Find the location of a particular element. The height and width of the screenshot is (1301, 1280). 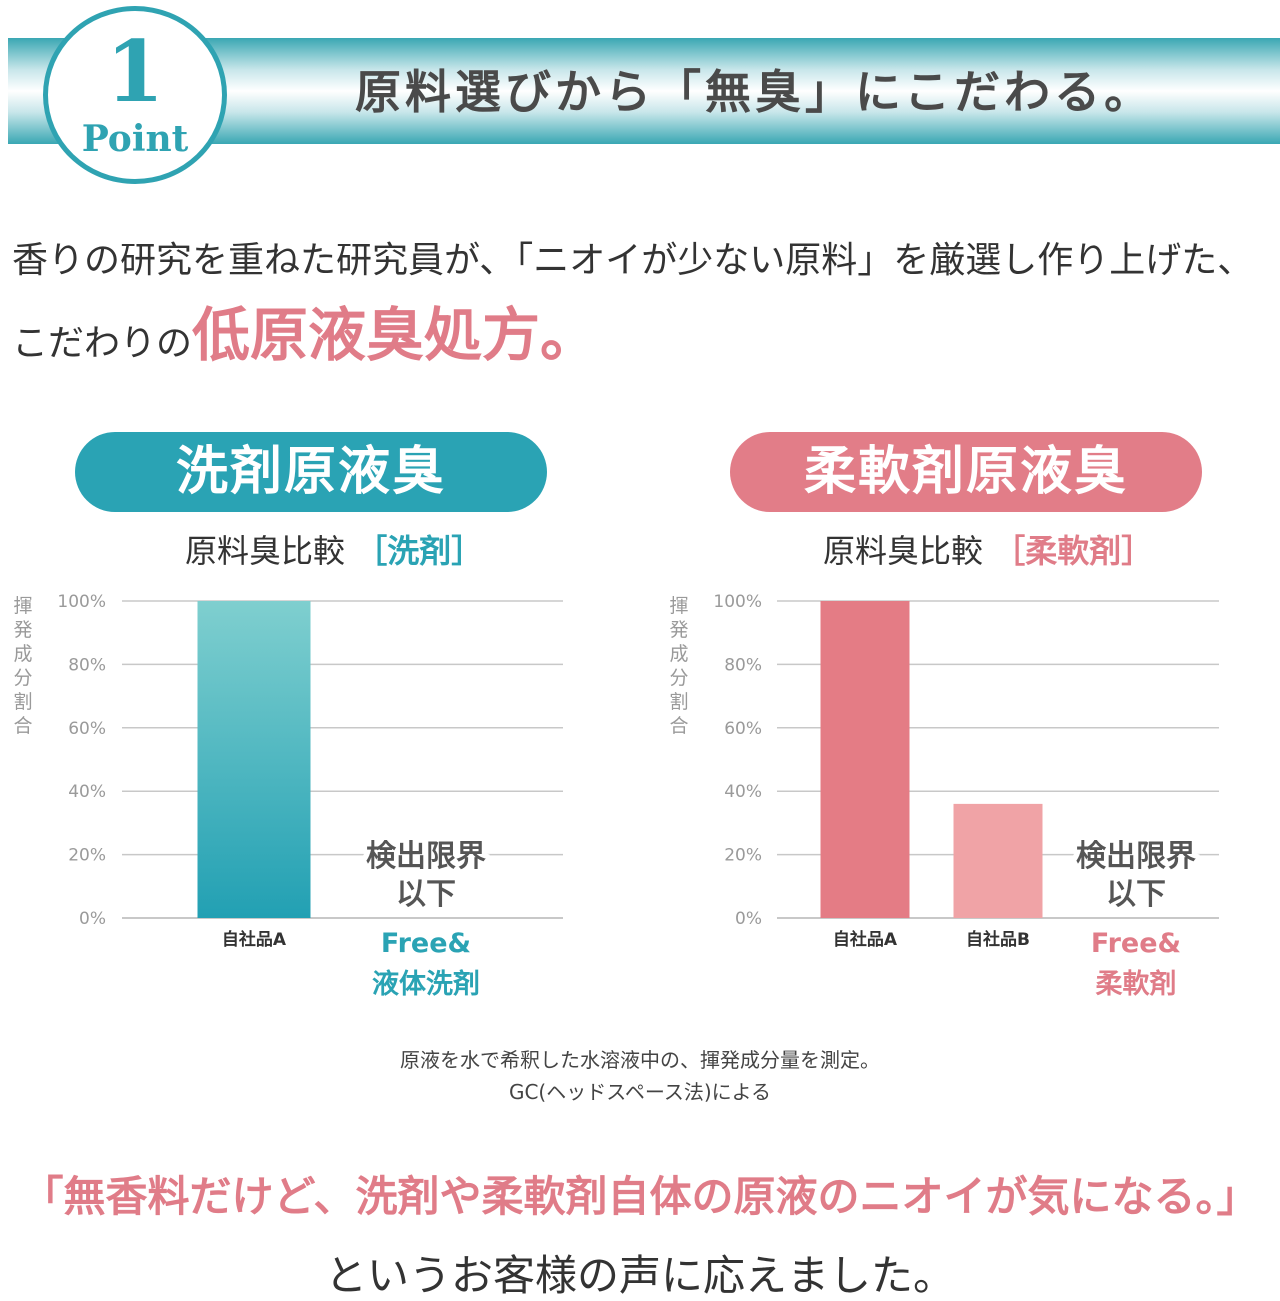

intro-prefix: こだわりの is located at coordinates (102, 343).